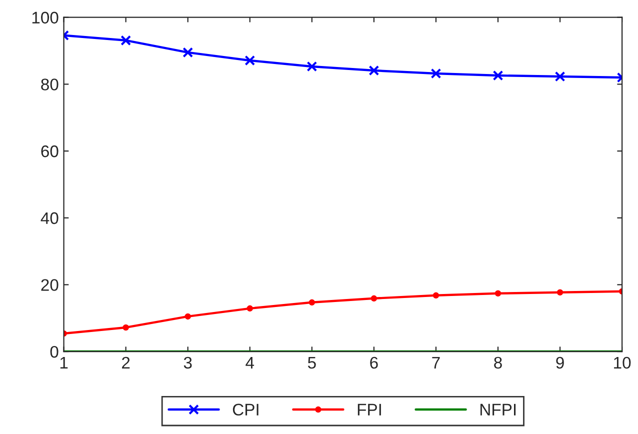 The width and height of the screenshot is (638, 434). What do you see at coordinates (622, 362) in the screenshot?
I see `x-tick-label: 10` at bounding box center [622, 362].